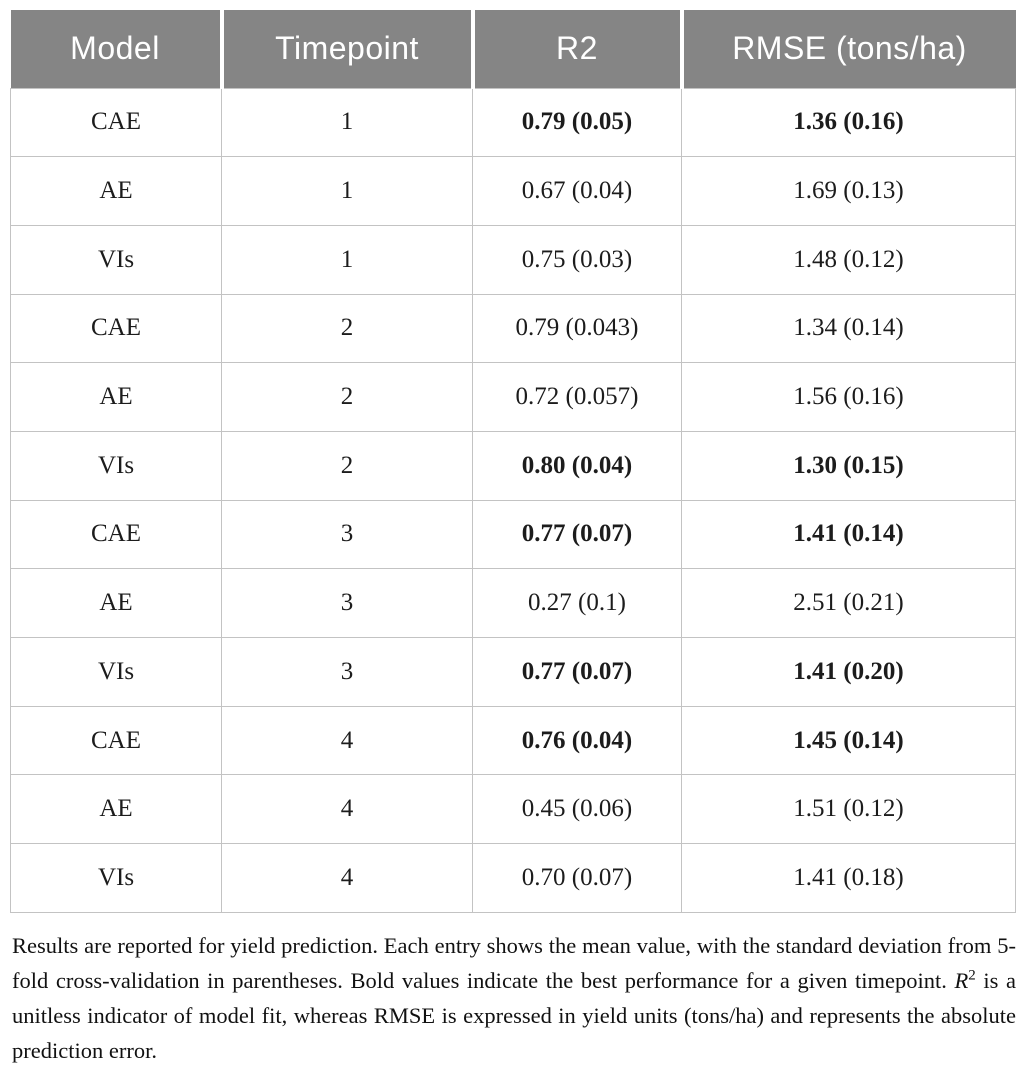 The width and height of the screenshot is (1025, 1074). What do you see at coordinates (577, 328) in the screenshot?
I see `r2-cell: 0.79 (0.043)` at bounding box center [577, 328].